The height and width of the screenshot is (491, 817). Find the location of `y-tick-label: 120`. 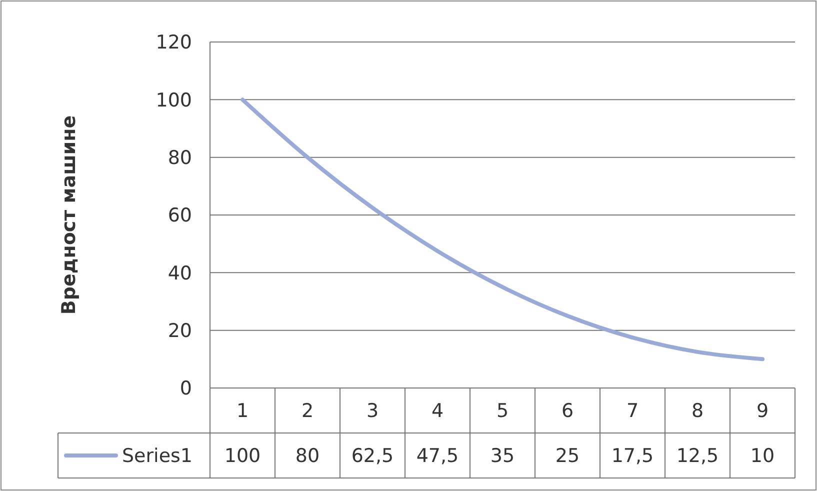

y-tick-label: 120 is located at coordinates (174, 43).